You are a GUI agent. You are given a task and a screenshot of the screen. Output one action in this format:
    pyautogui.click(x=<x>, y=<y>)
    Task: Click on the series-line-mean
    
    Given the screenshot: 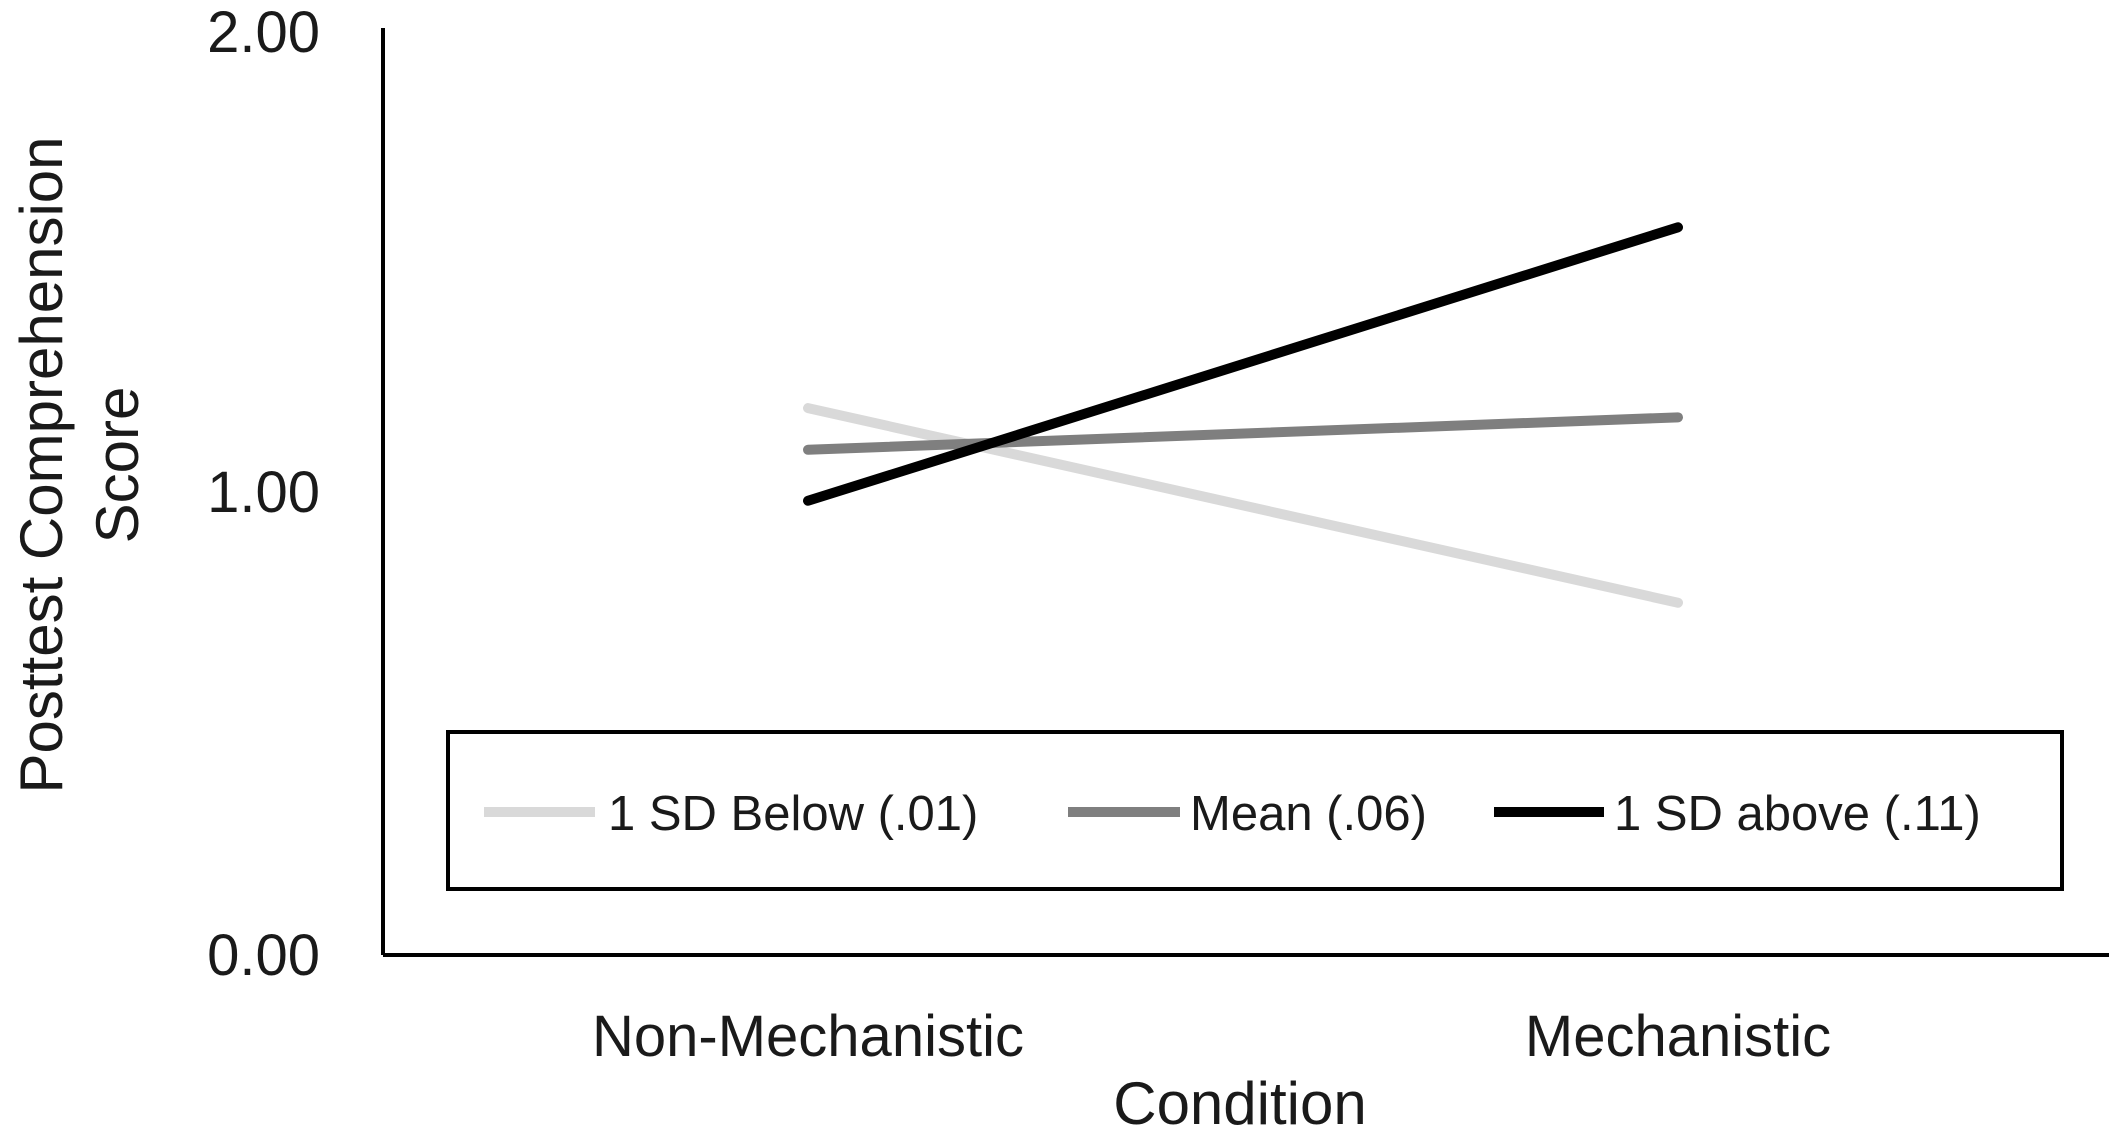 What is the action you would take?
    pyautogui.click(x=1243, y=433)
    